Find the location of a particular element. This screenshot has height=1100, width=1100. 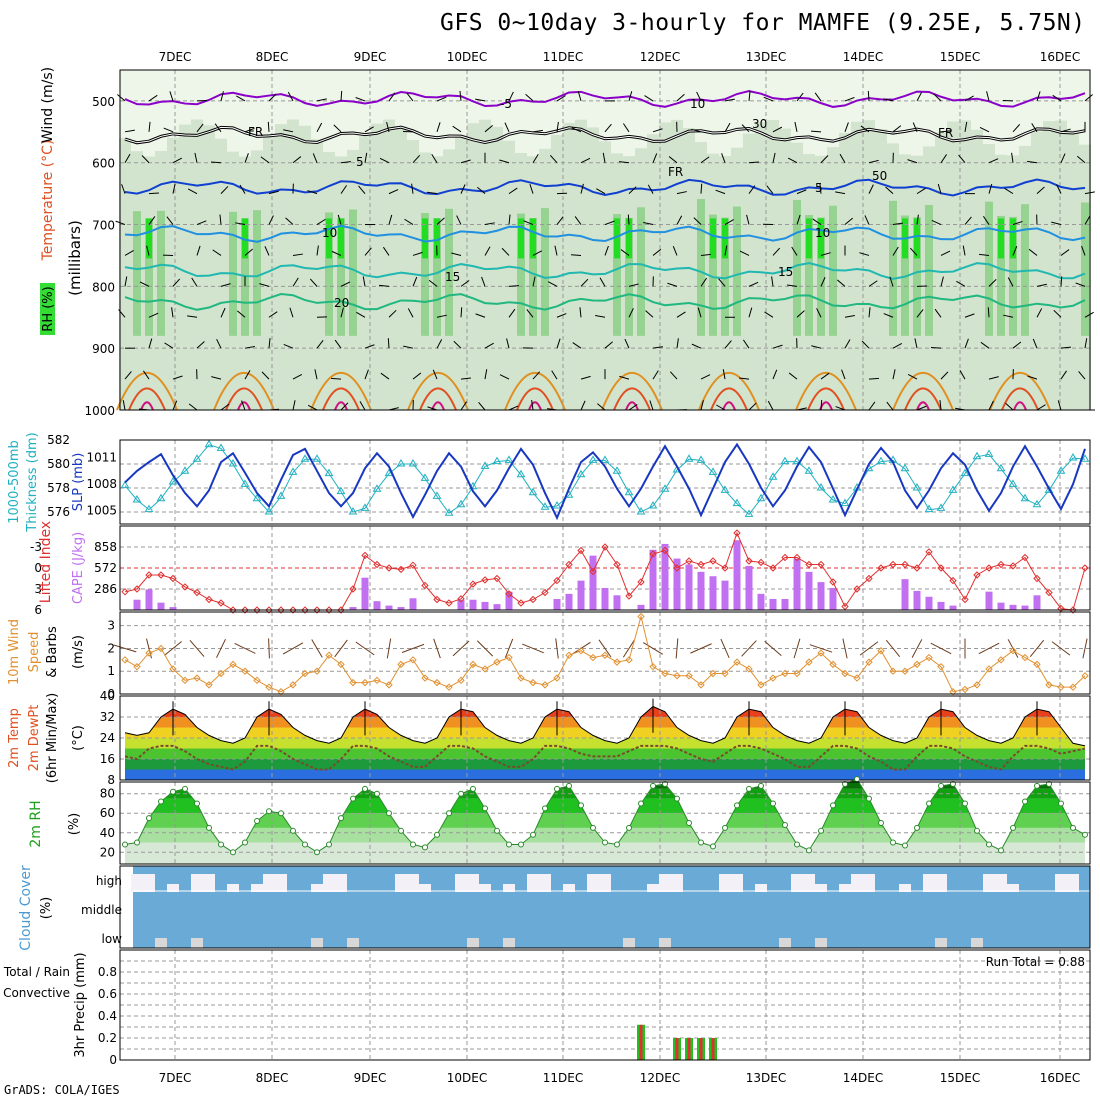

slp-line is located at coordinates (605, 481).